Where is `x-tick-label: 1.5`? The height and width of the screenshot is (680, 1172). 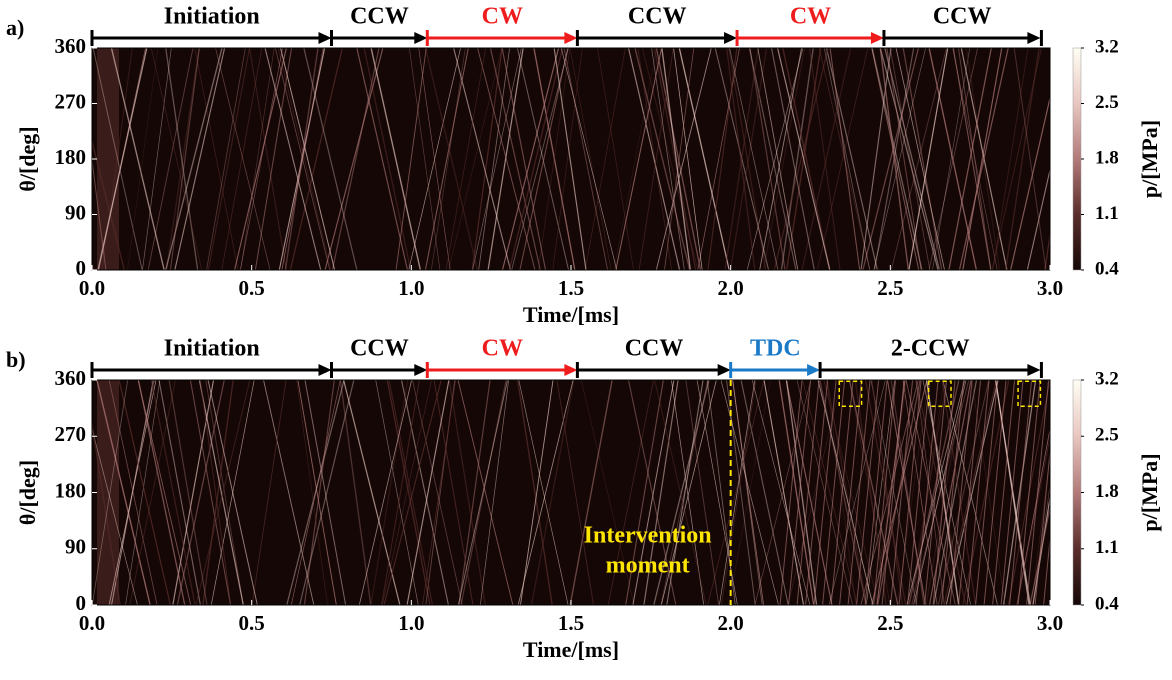 x-tick-label: 1.5 is located at coordinates (571, 288).